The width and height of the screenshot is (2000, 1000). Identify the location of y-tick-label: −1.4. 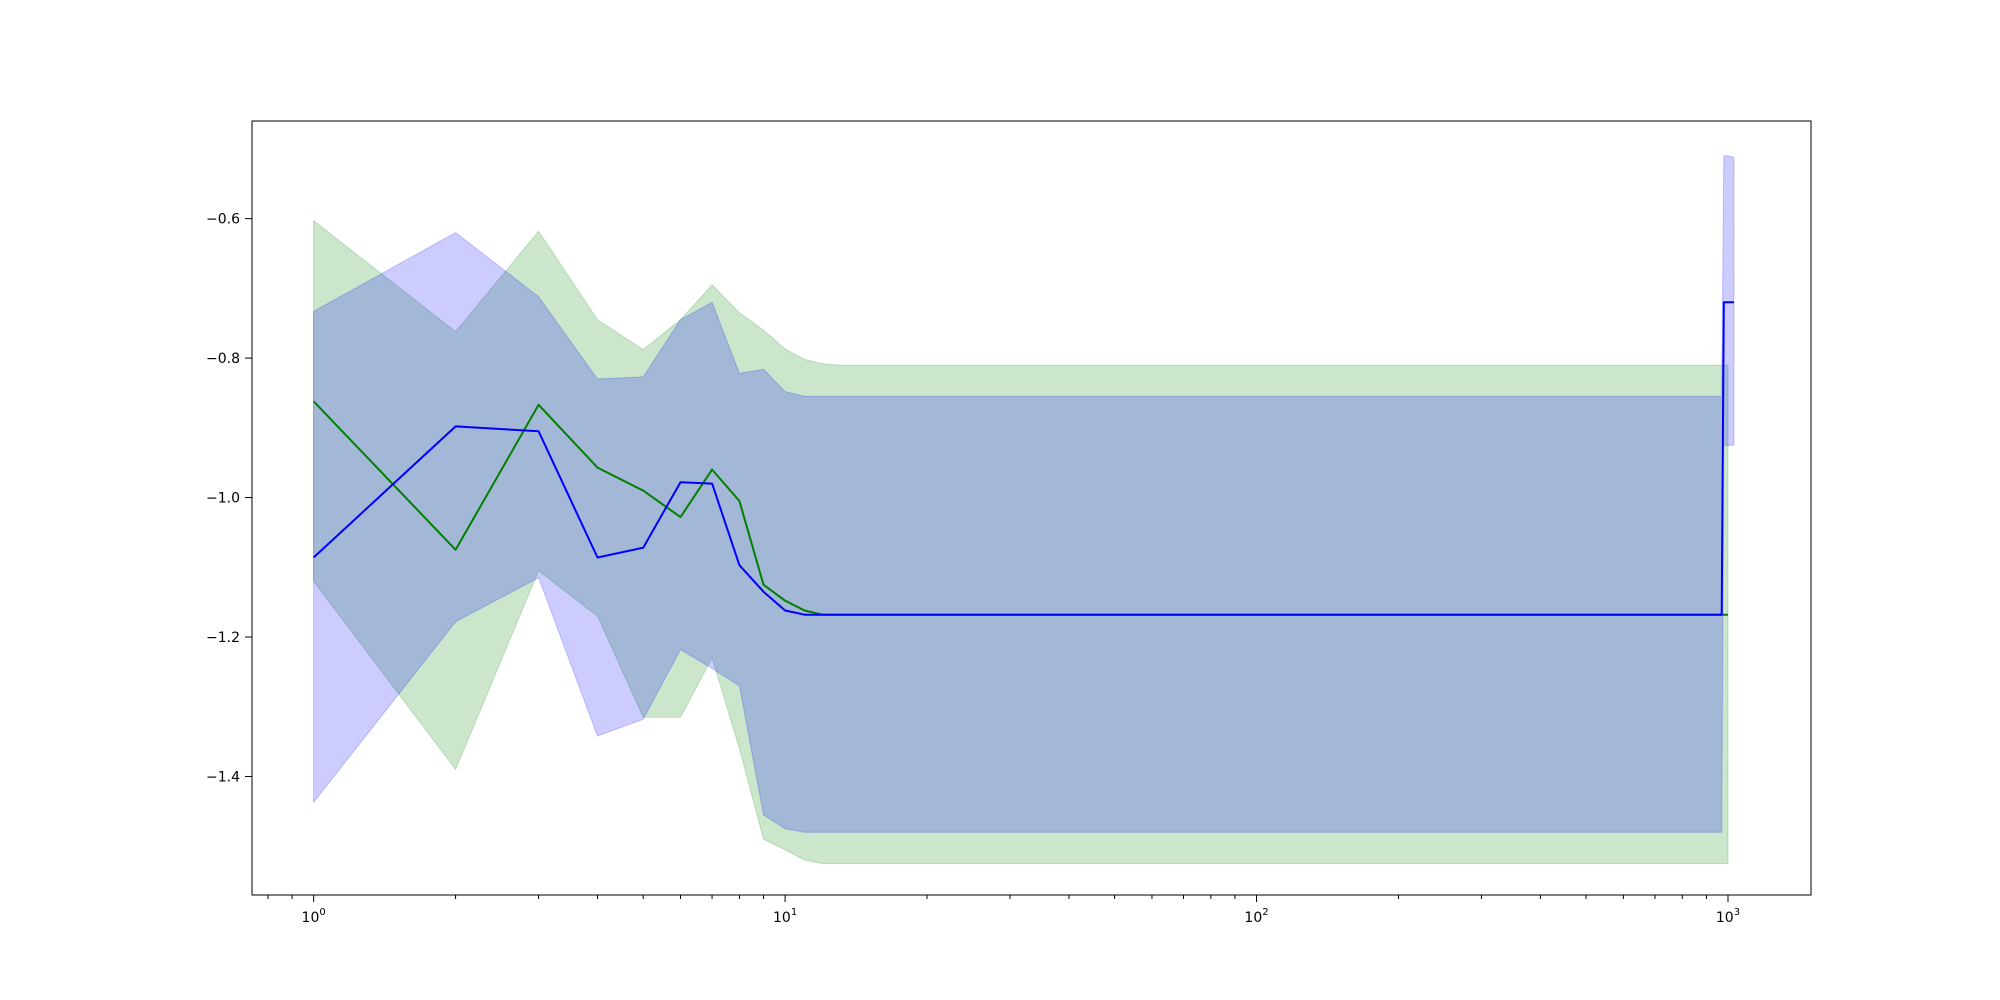
(223, 777).